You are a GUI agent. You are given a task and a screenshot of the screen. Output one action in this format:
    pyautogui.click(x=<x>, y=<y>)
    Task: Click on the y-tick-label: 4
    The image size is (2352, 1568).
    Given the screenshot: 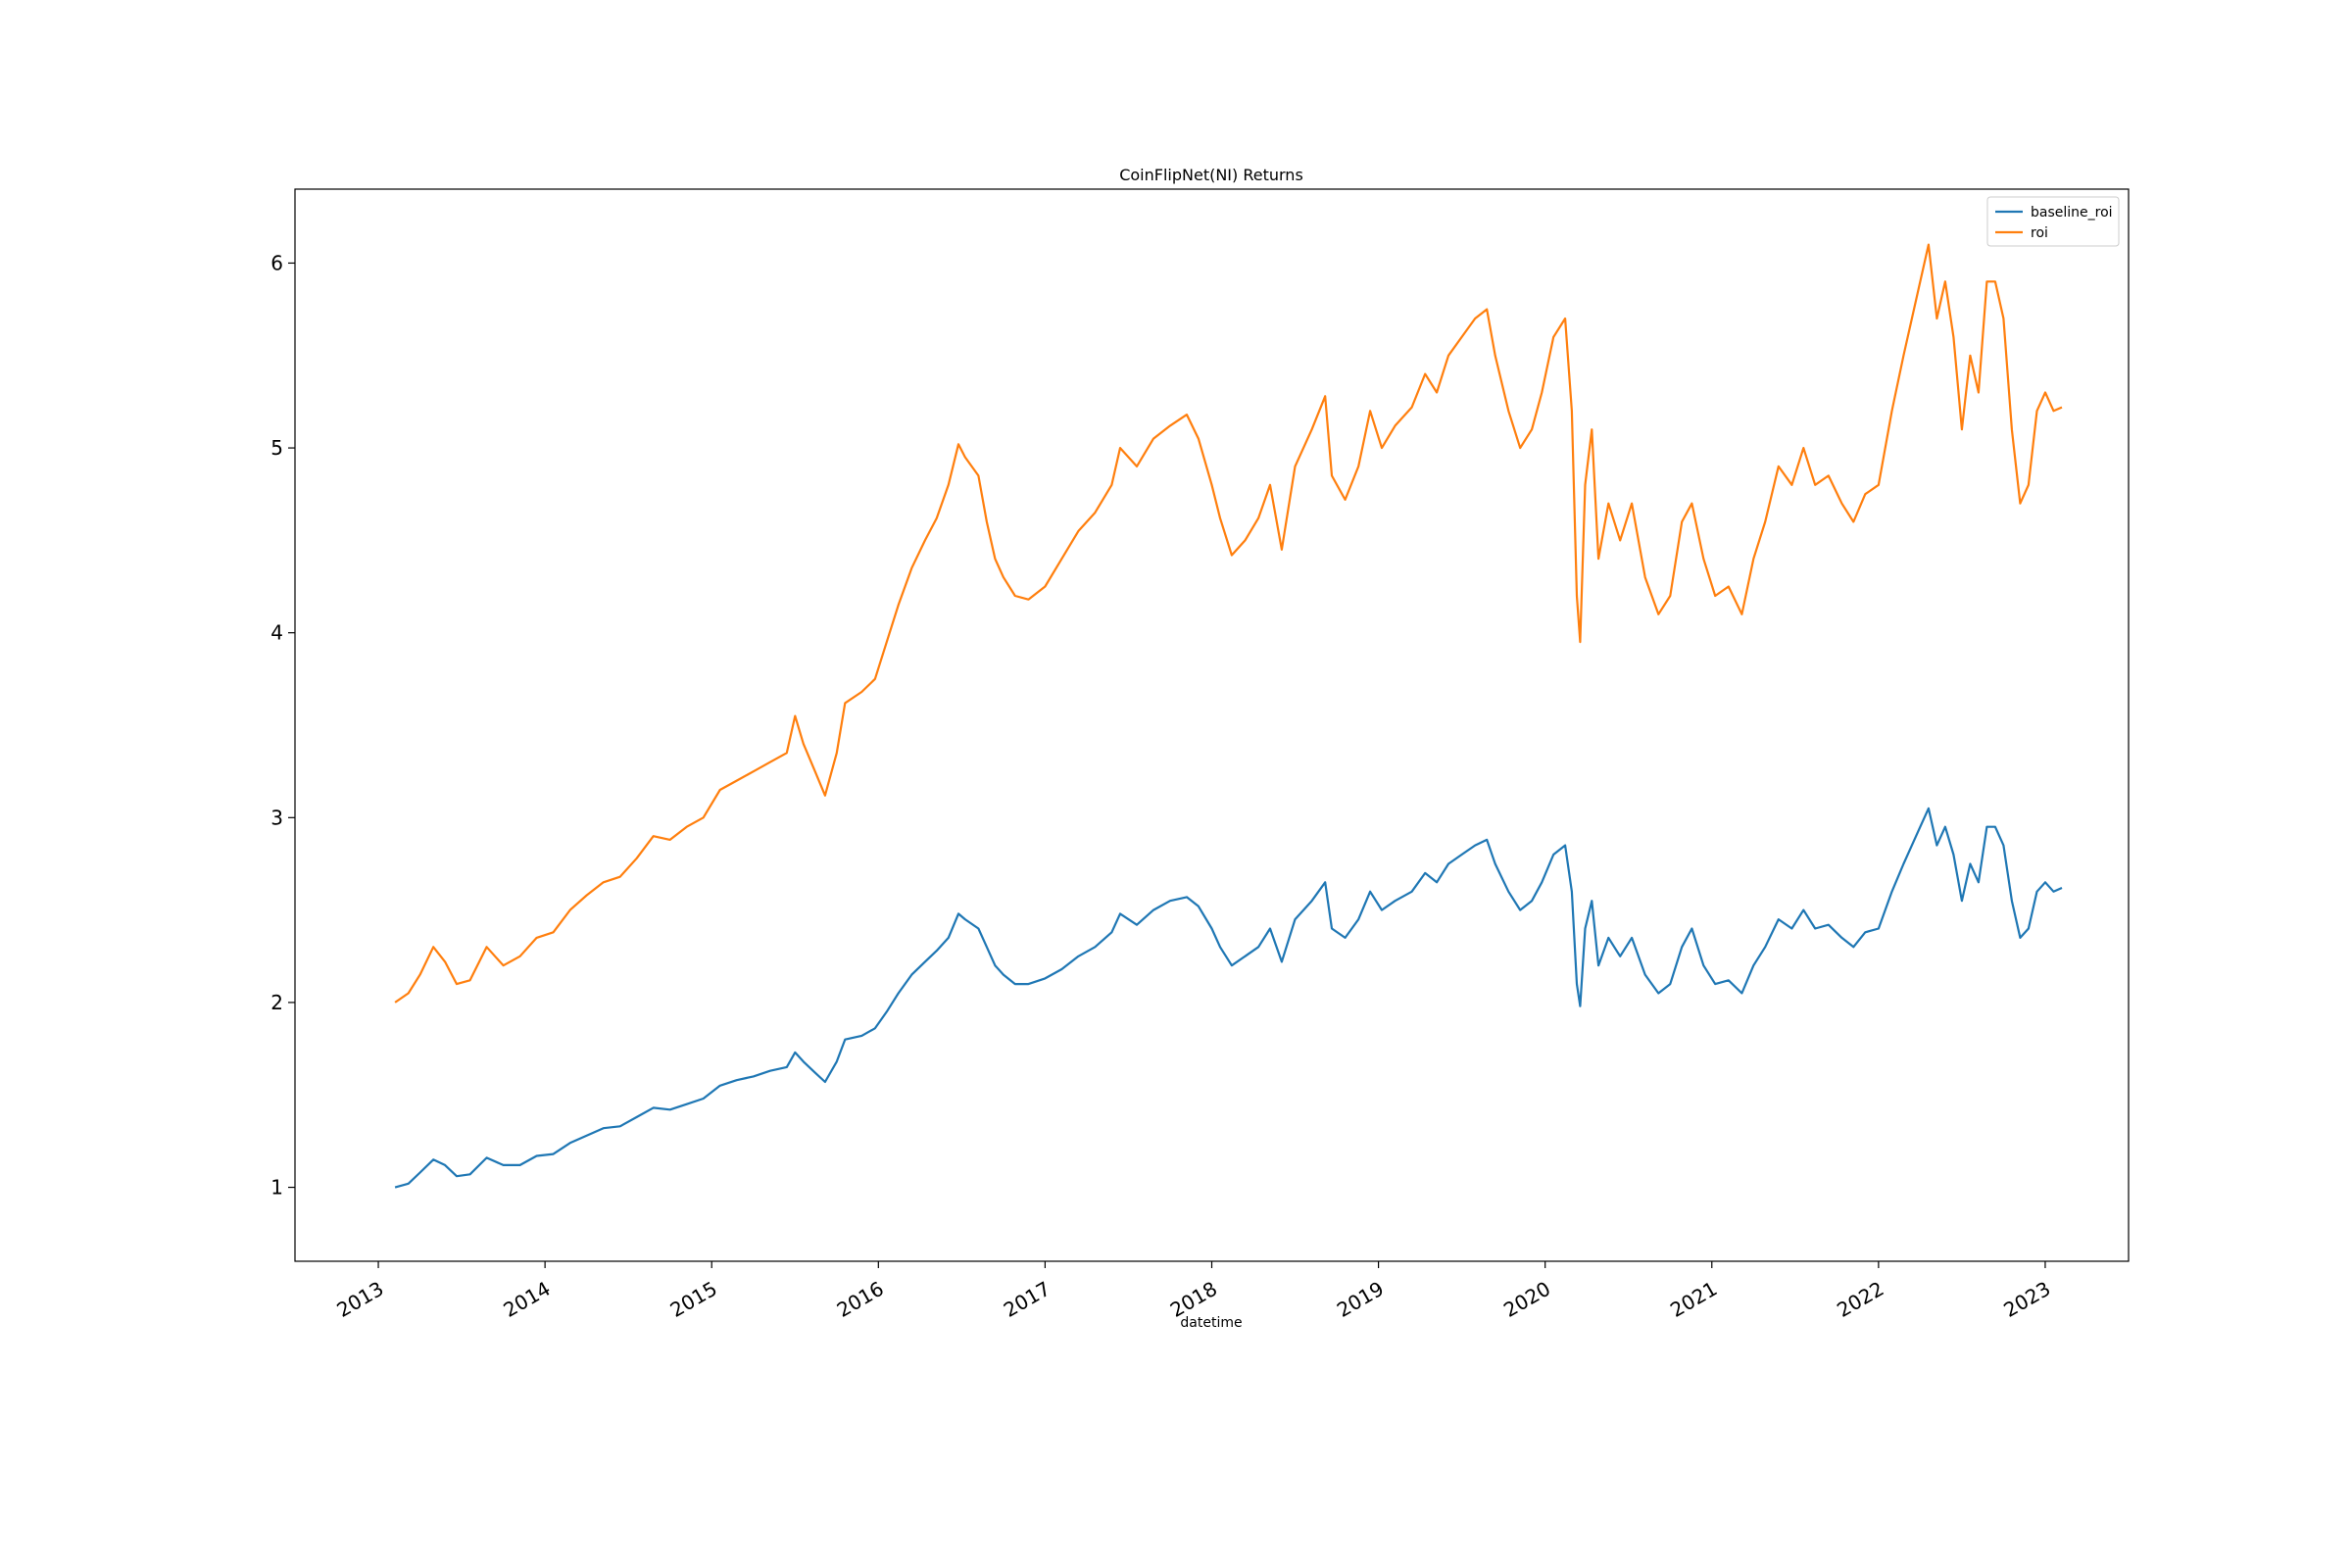 What is the action you would take?
    pyautogui.click(x=276, y=633)
    